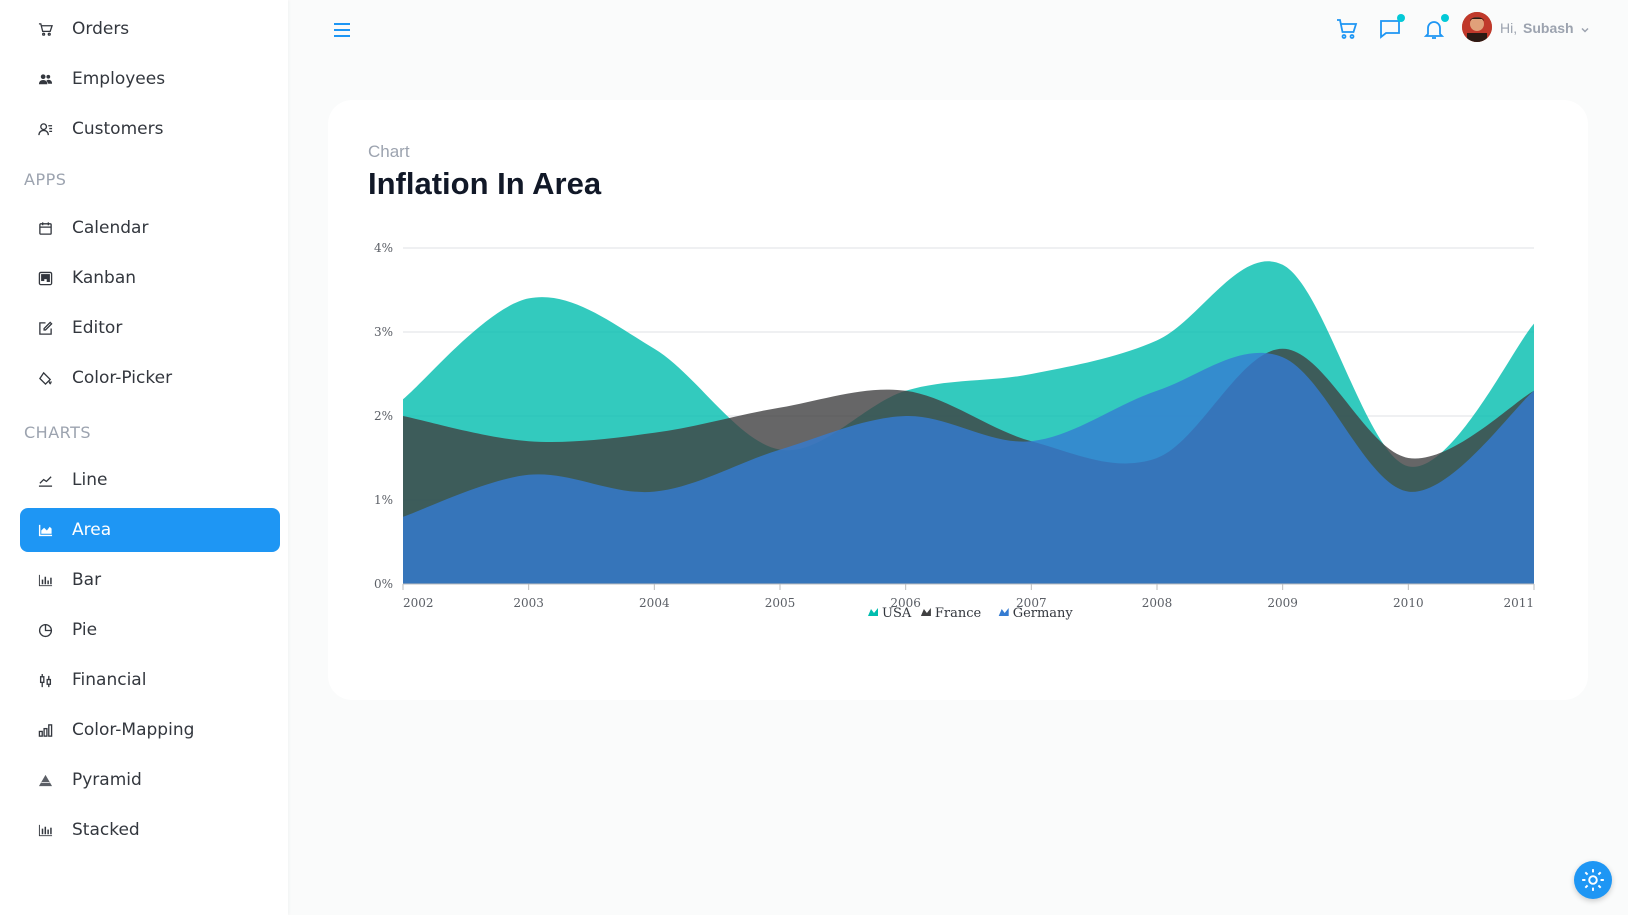 The width and height of the screenshot is (1628, 915). Describe the element at coordinates (45, 278) in the screenshot. I see `kanban-icon` at that location.